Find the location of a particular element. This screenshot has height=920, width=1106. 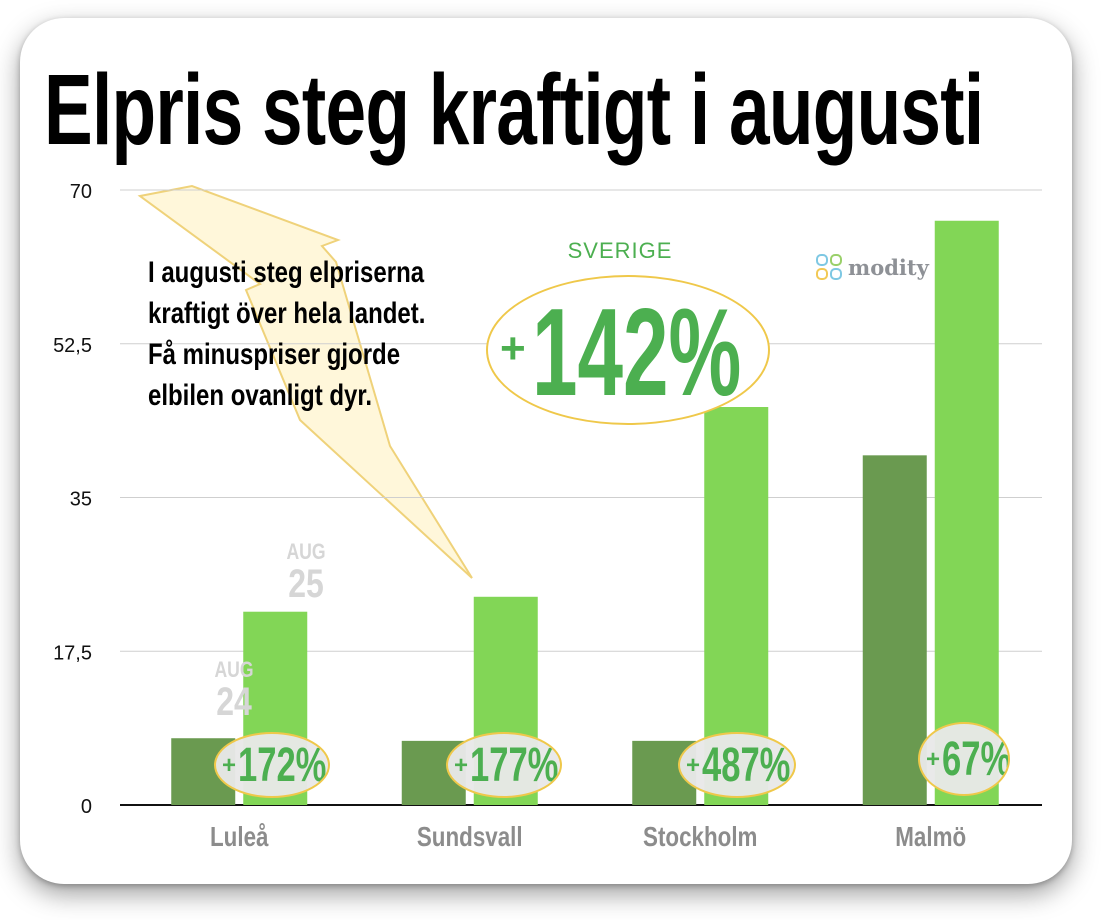

sverige-change-value: 142% is located at coordinates (637, 353).